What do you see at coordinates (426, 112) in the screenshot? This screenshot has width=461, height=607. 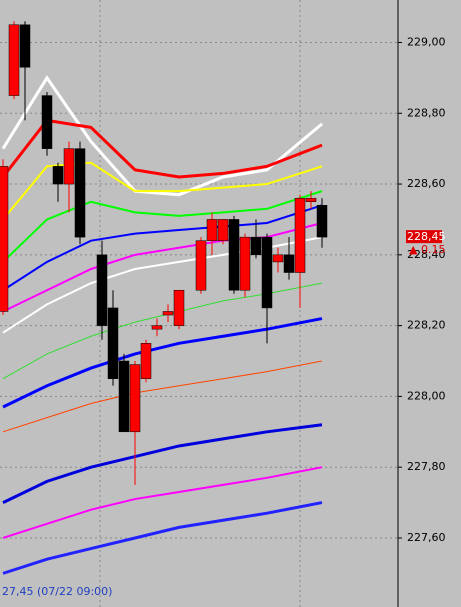 I see `y-tick-label: 228,80` at bounding box center [426, 112].